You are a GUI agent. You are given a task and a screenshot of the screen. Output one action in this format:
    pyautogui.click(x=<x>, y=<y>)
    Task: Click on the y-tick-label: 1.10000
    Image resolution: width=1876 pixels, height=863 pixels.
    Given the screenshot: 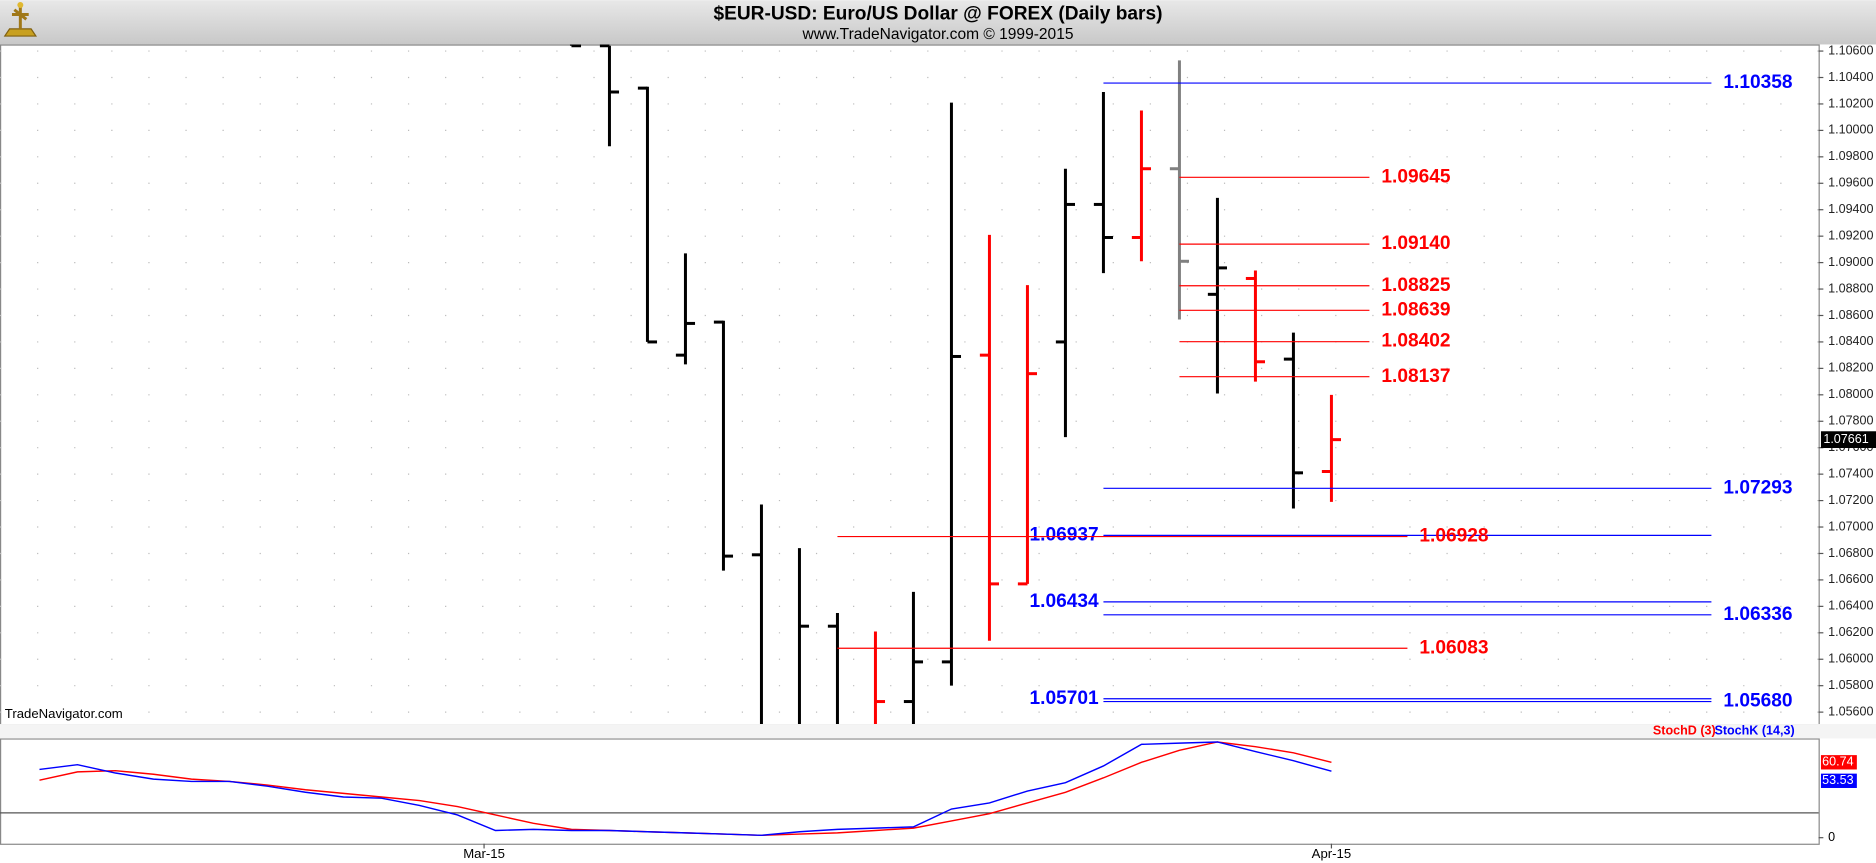 What is the action you would take?
    pyautogui.click(x=1850, y=130)
    